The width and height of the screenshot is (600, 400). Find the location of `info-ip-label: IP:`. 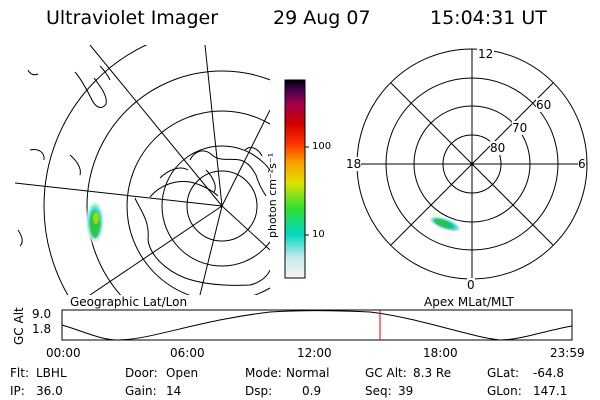

info-ip-label: IP: is located at coordinates (17, 391).